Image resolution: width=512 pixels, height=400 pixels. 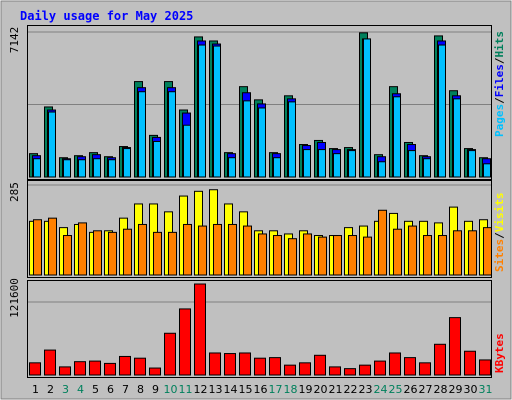 What do you see at coordinates (336, 389) in the screenshot?
I see `day-label: 21` at bounding box center [336, 389].